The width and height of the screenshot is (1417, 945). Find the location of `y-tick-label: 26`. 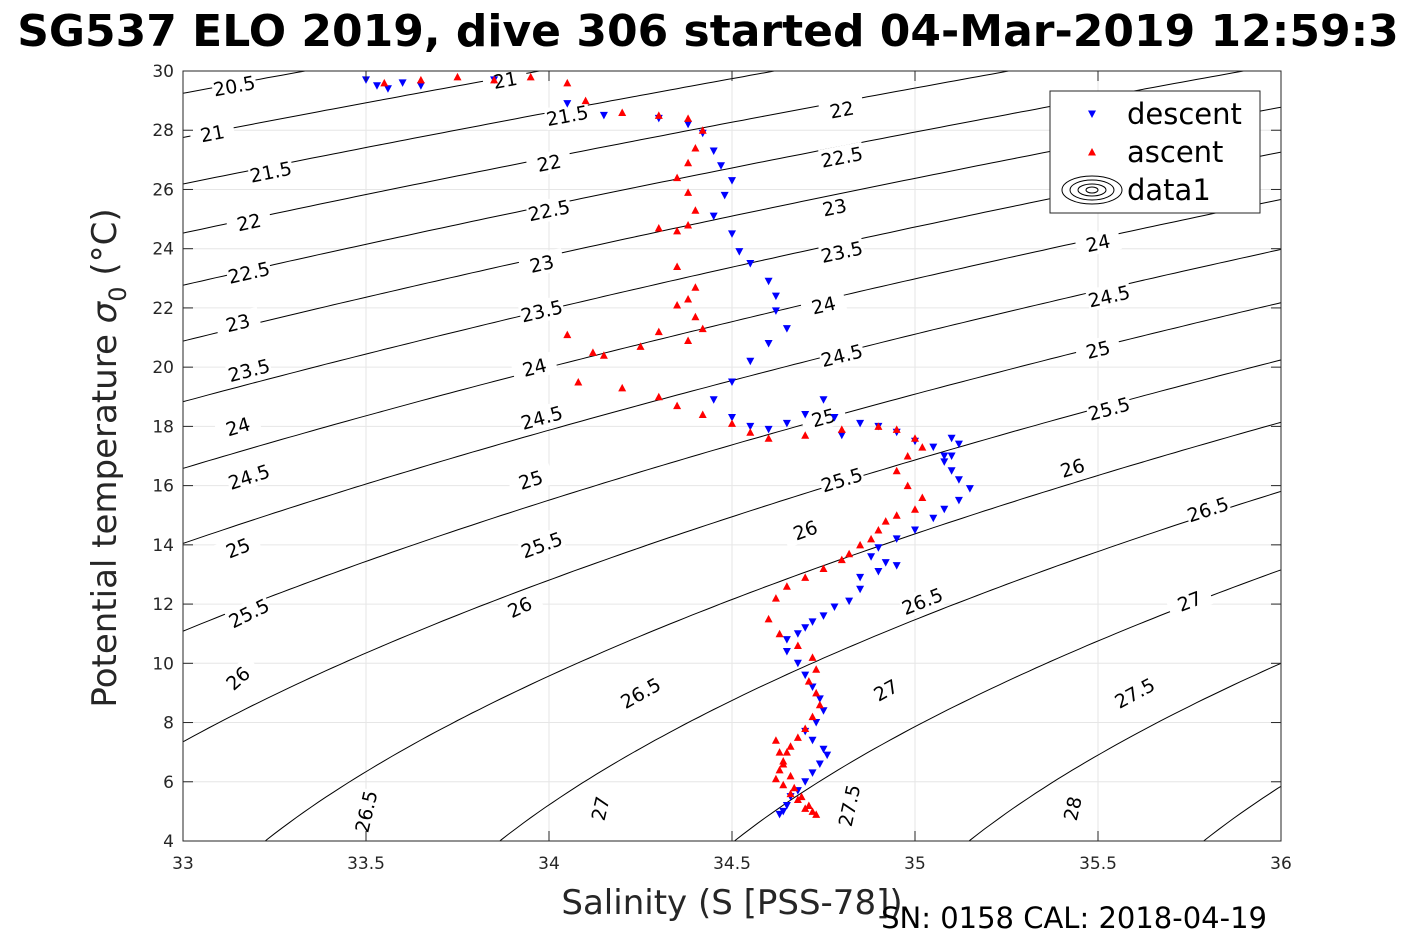

y-tick-label: 26 is located at coordinates (163, 190).